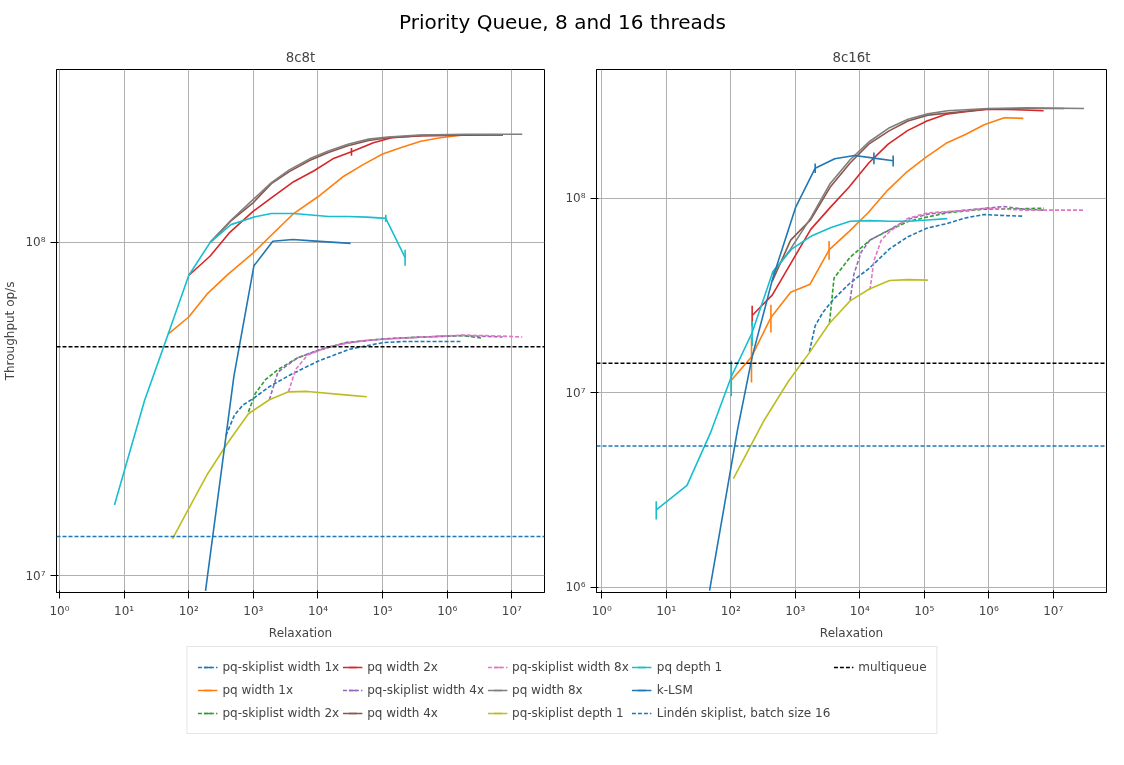  What do you see at coordinates (575, 587) in the screenshot?
I see `y-tick-label: 10⁶` at bounding box center [575, 587].